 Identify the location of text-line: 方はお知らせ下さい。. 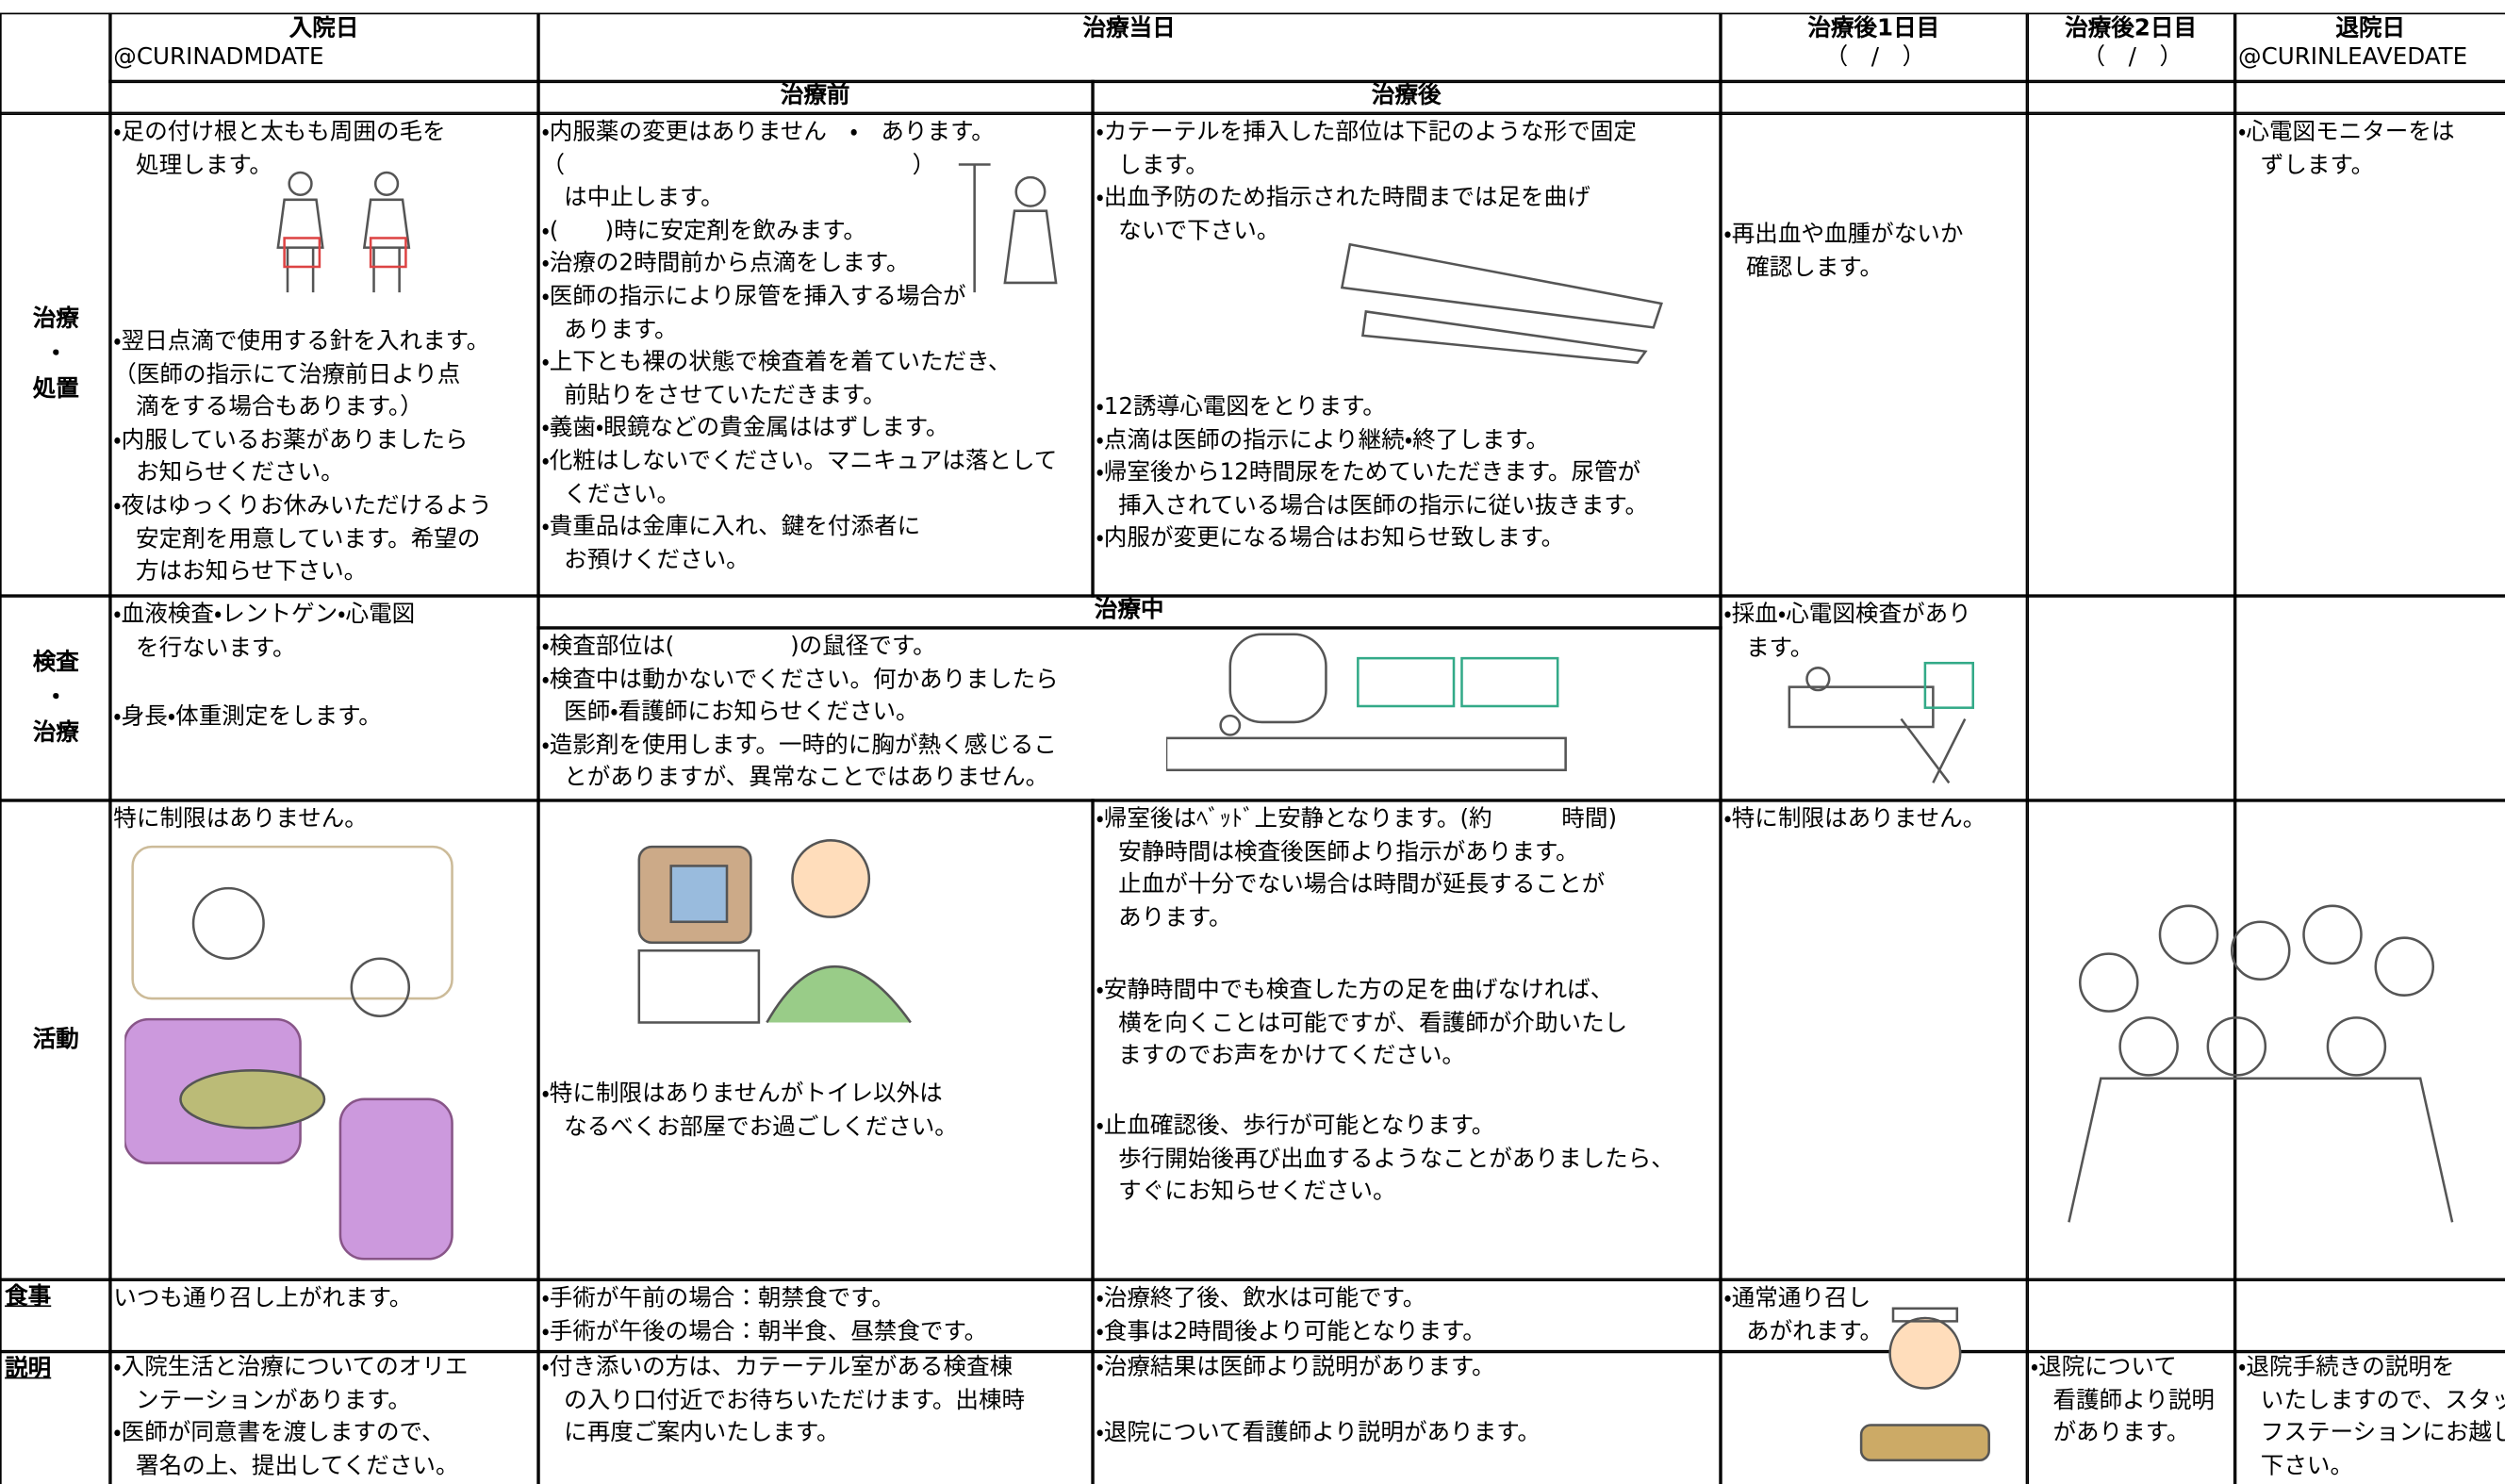
(252, 572).